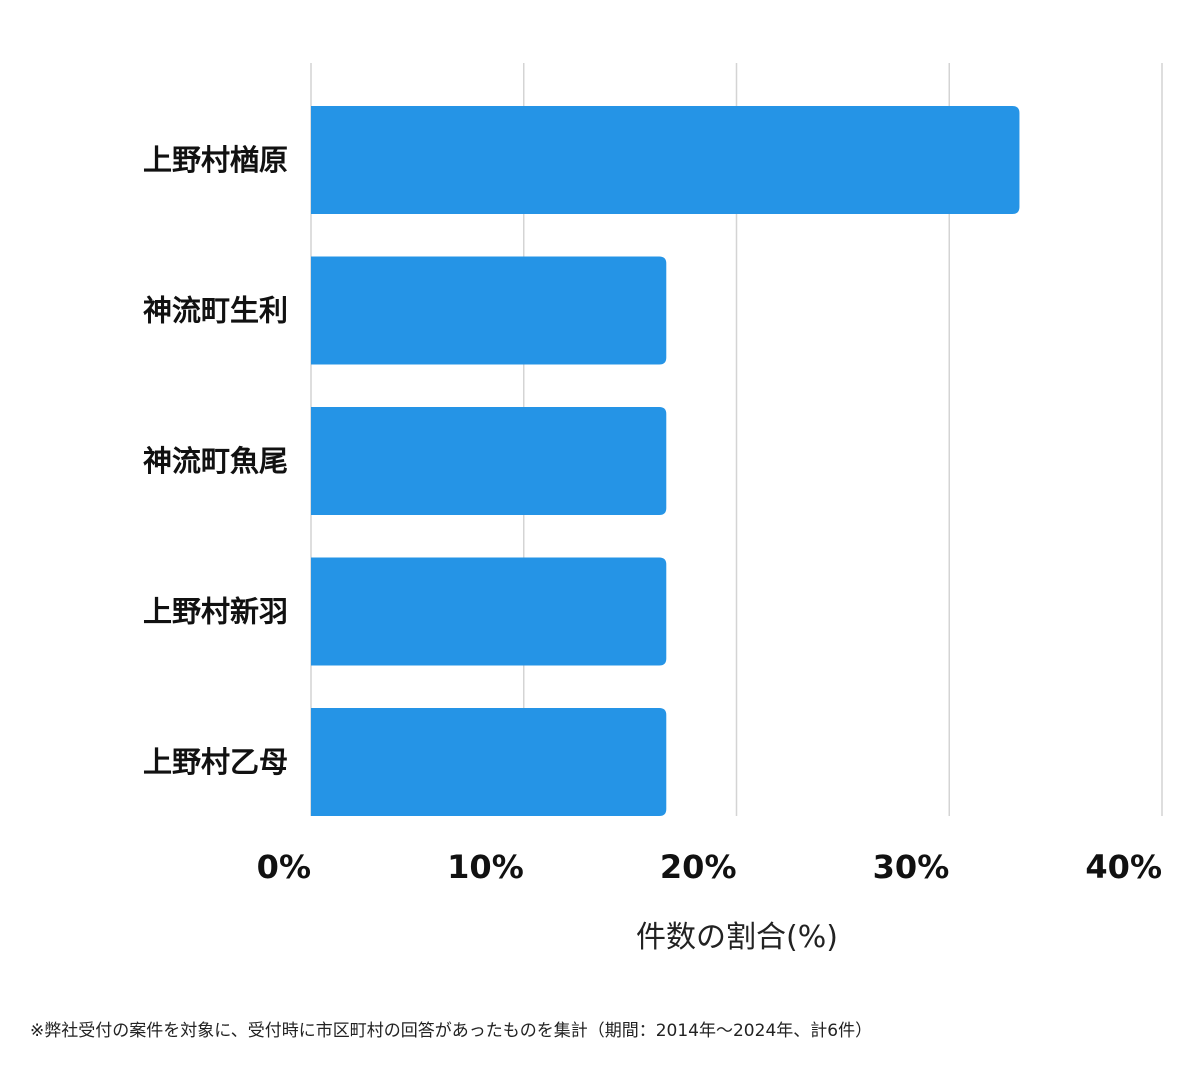 The width and height of the screenshot is (1200, 1069). Describe the element at coordinates (215, 612) in the screenshot. I see `category-label: 上野村新羽` at that location.